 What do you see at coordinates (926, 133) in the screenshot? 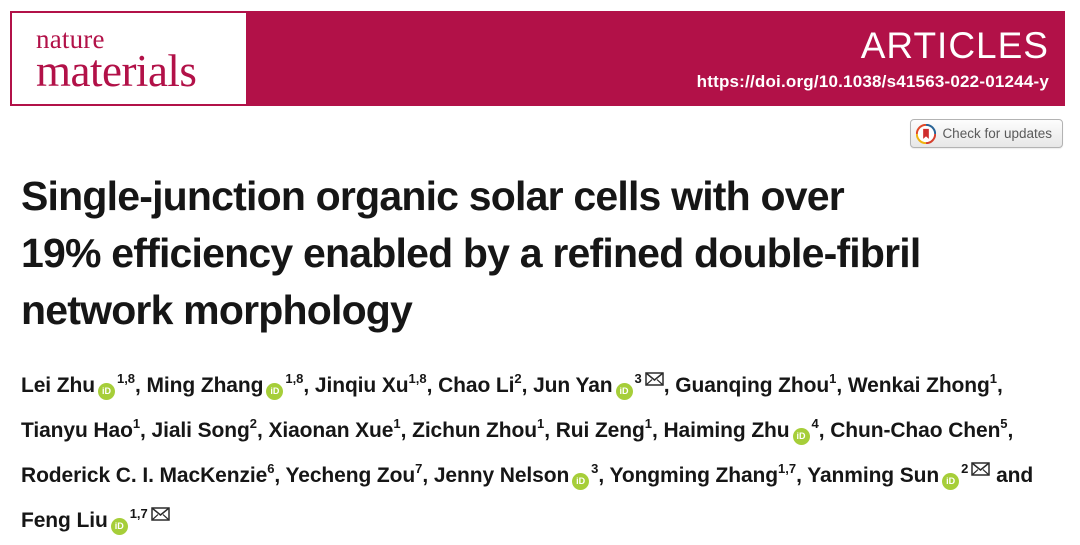
I see `crossmark-logo-icon` at bounding box center [926, 133].